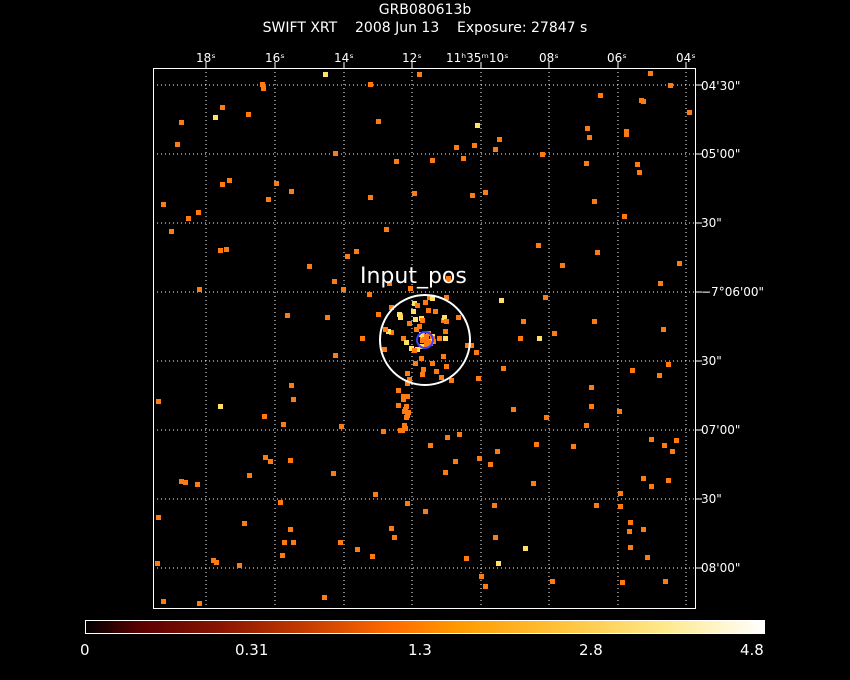  What do you see at coordinates (85, 650) in the screenshot?
I see `colorbar-tick-label: 0` at bounding box center [85, 650].